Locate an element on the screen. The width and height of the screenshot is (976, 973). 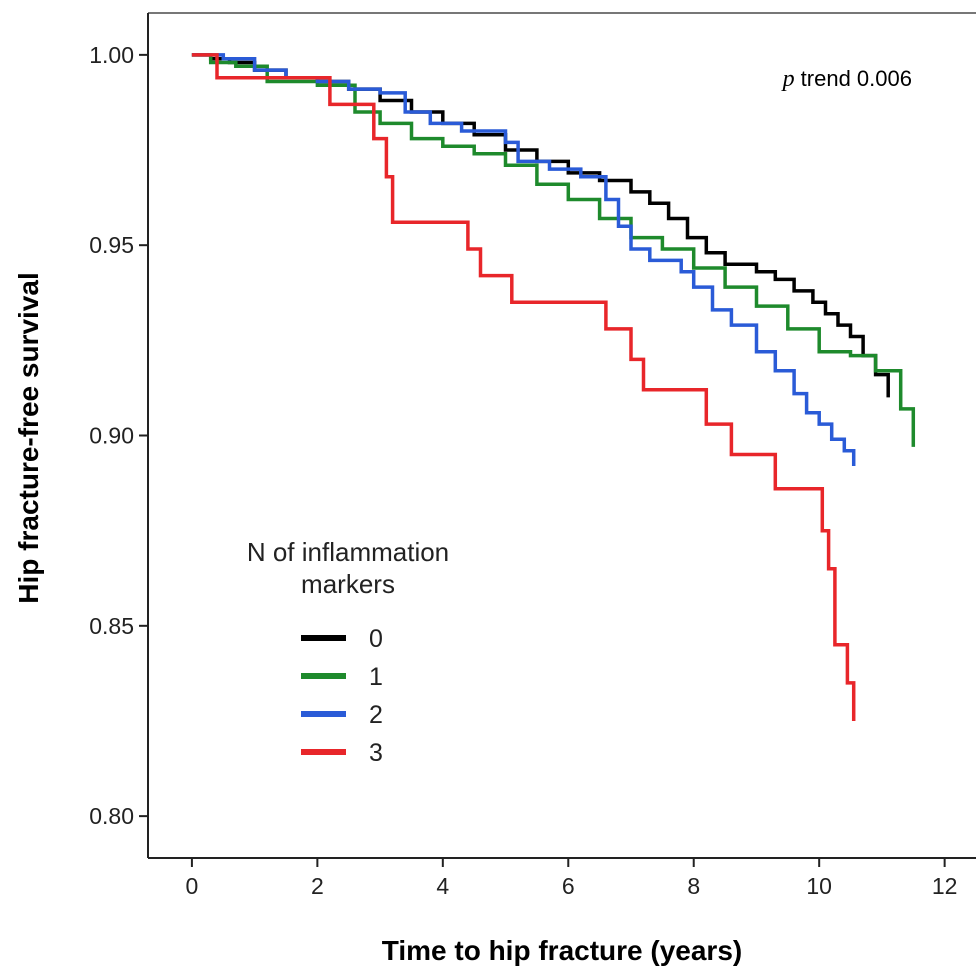
legend-label-3: 3 is located at coordinates (376, 753).